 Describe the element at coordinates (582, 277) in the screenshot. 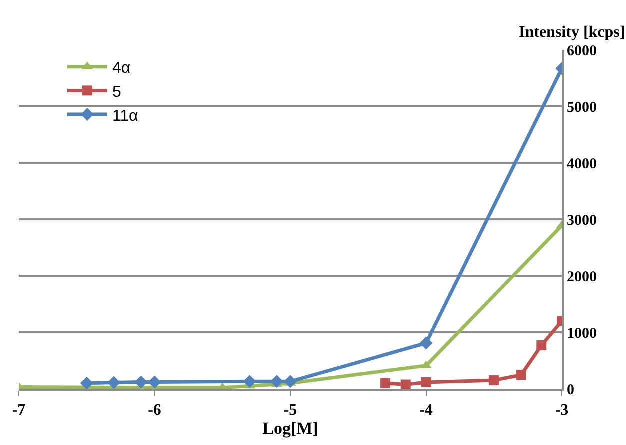

I see `y-tick-label: 2000` at that location.